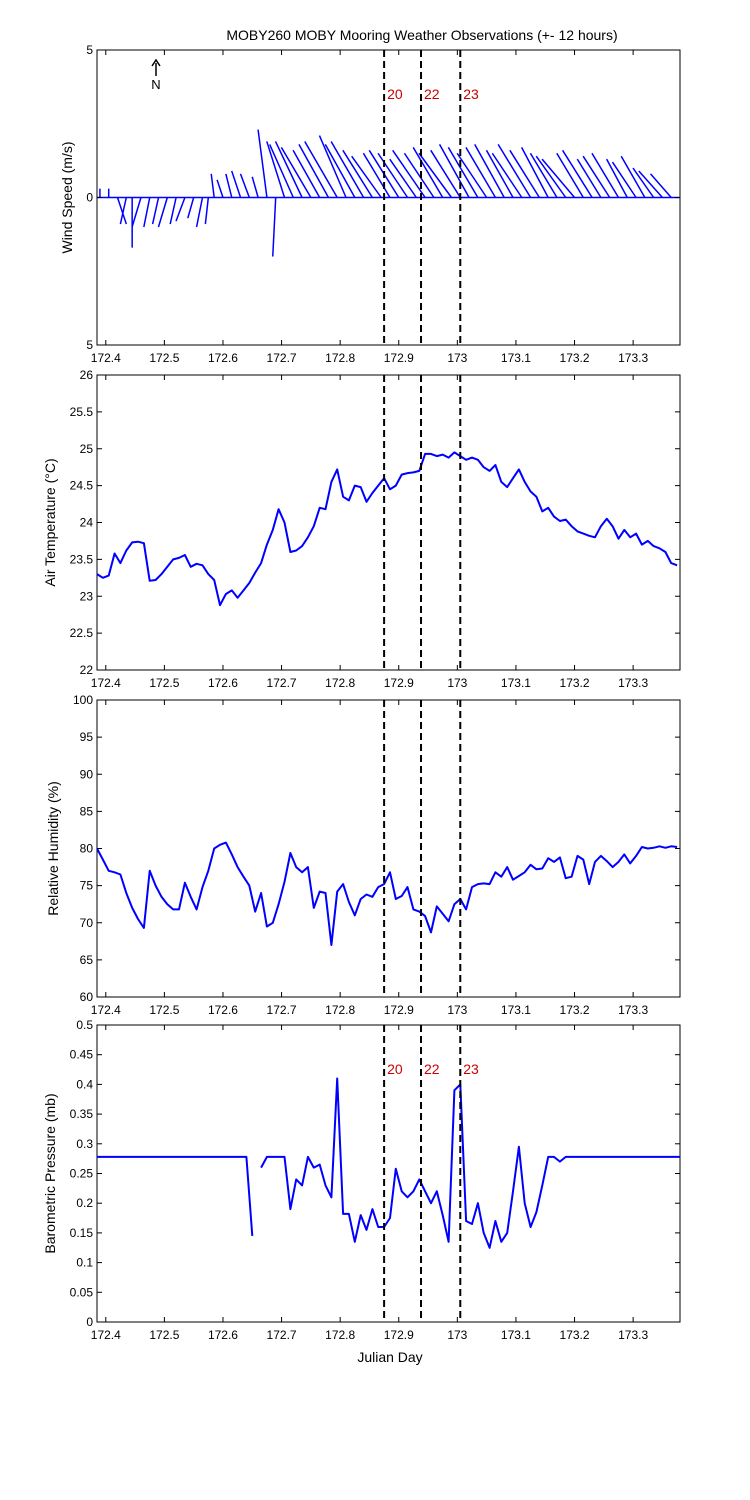 Image resolution: width=750 pixels, height=1500 pixels. I want to click on y-tick-label: 0.5, so click(84, 1025).